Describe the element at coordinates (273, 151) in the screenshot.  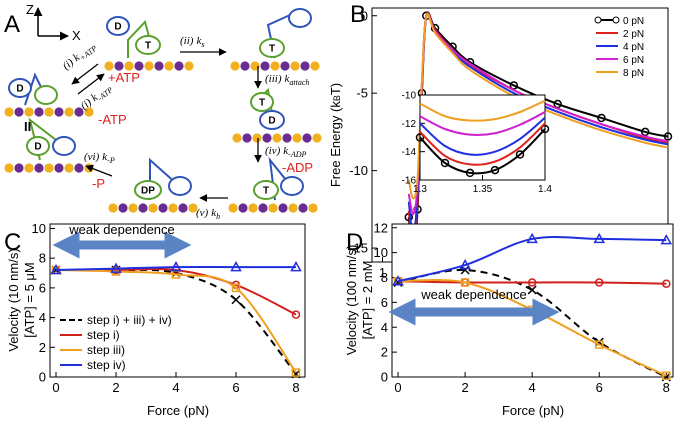
I see `step-num: (iv)` at that location.